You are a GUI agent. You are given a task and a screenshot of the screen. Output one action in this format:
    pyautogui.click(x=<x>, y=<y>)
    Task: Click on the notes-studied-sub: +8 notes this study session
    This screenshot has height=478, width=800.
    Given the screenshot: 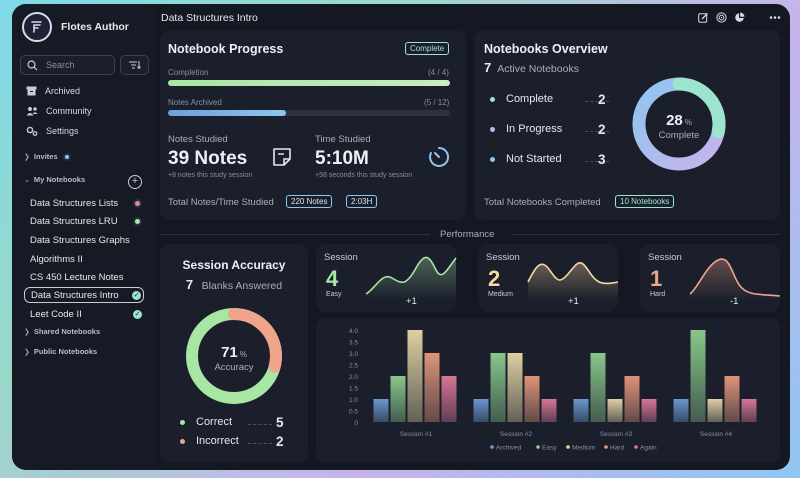 What is the action you would take?
    pyautogui.click(x=210, y=175)
    